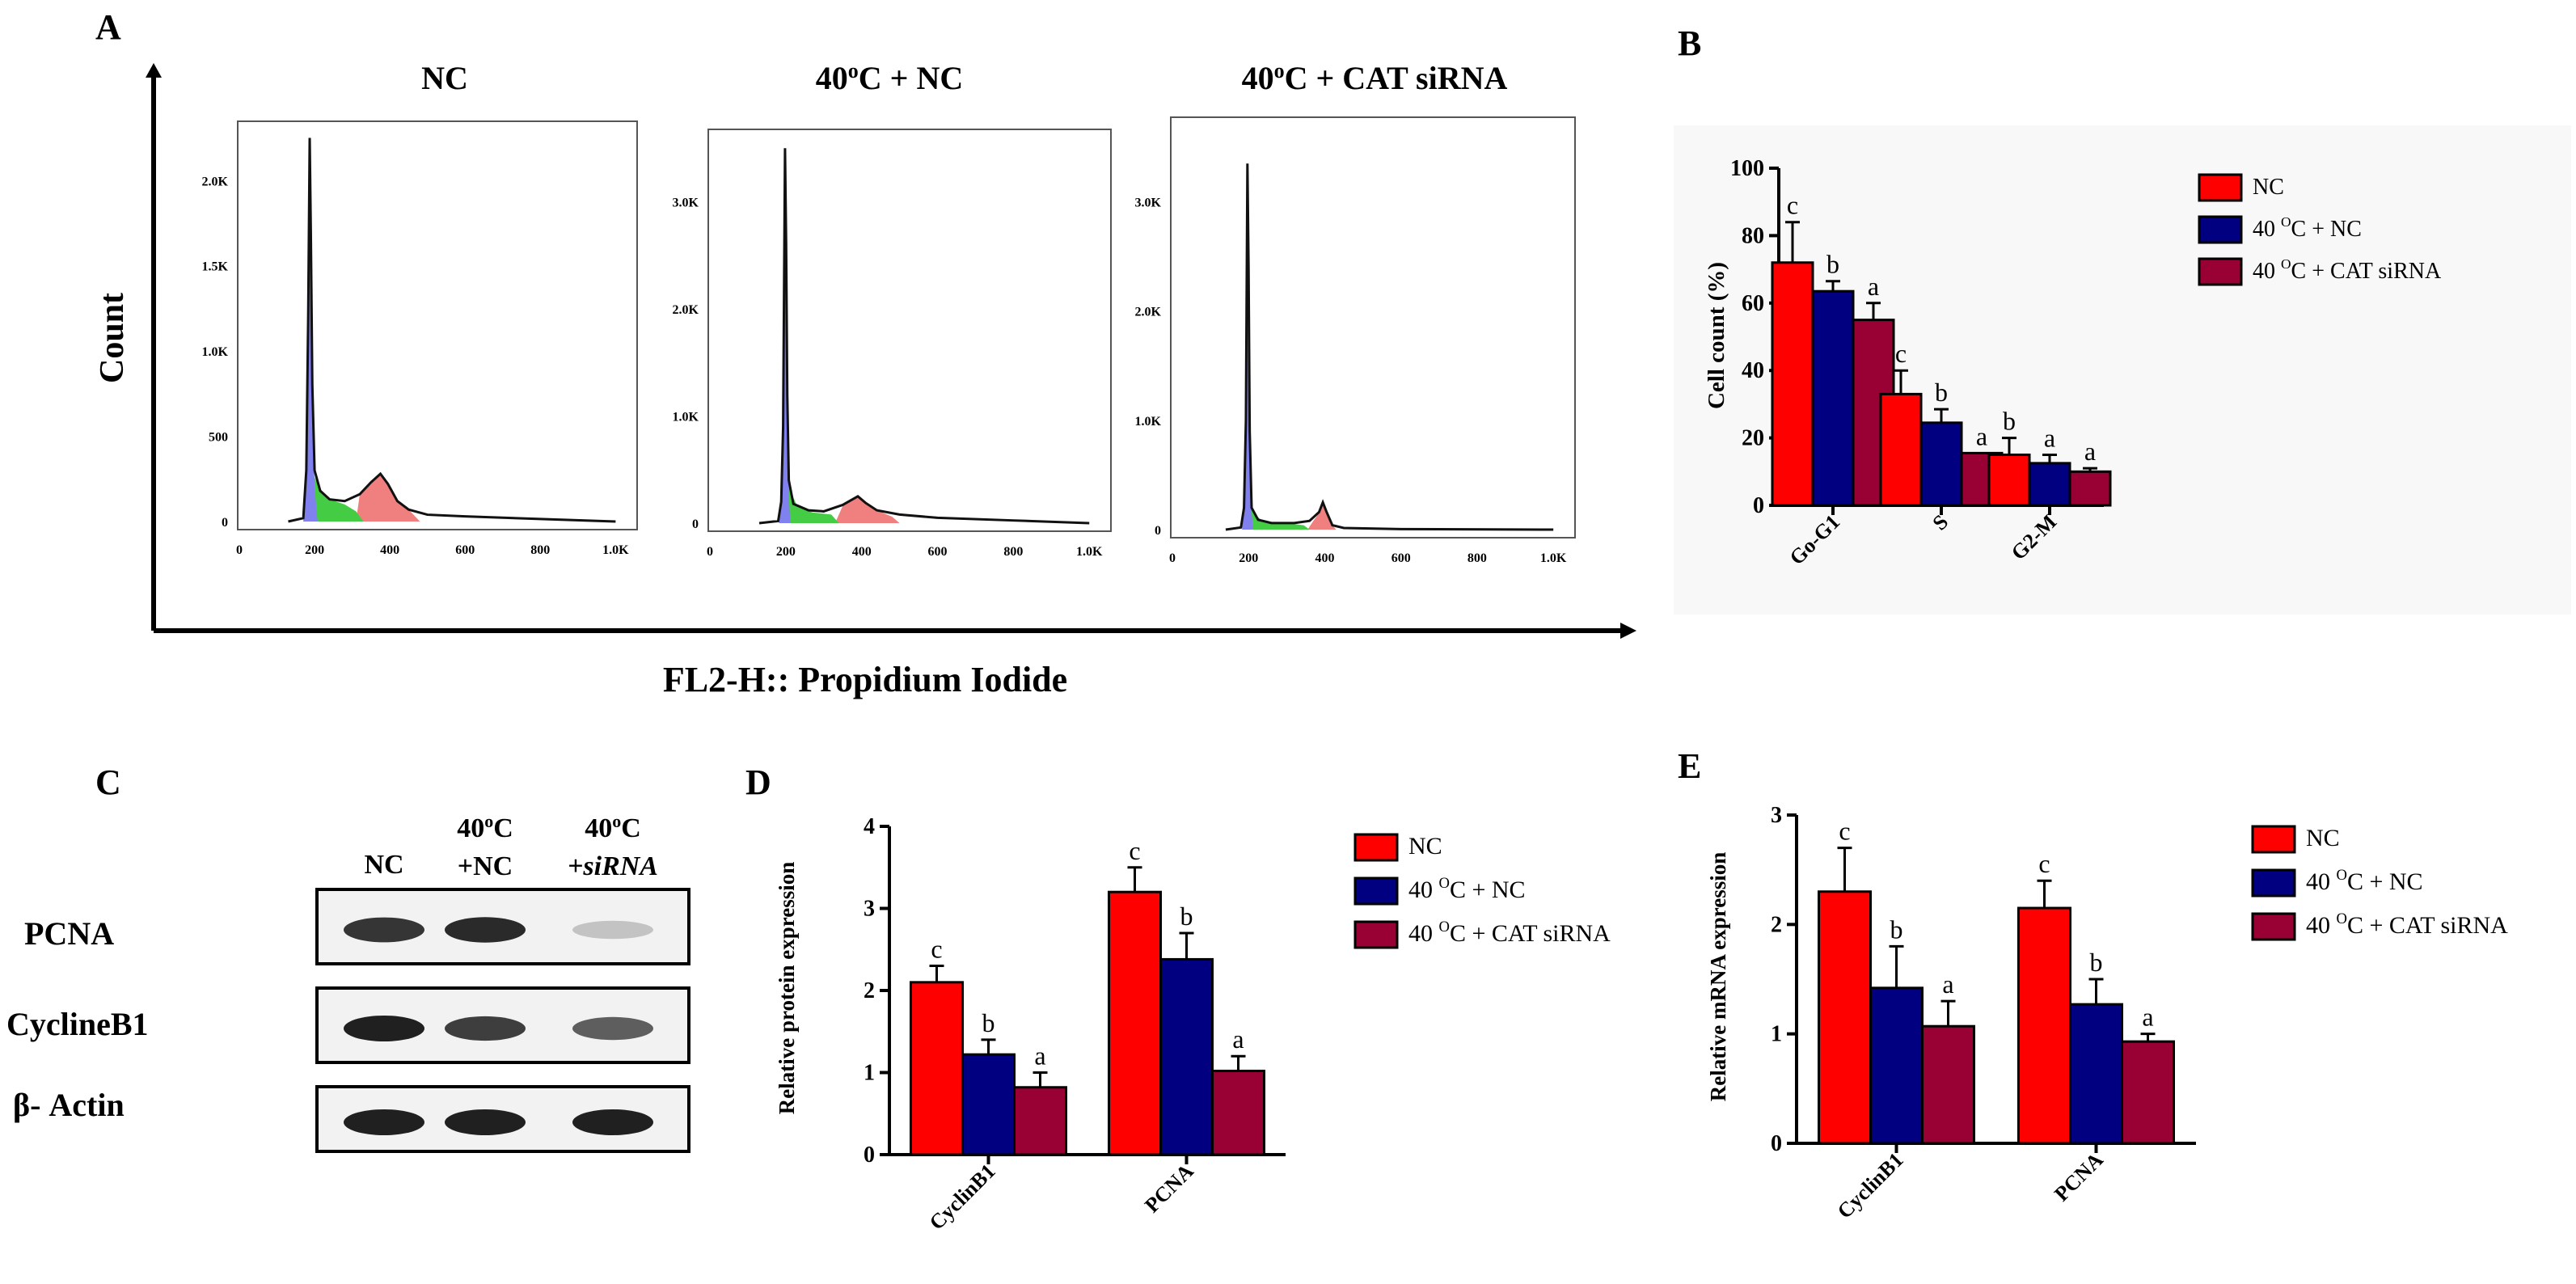 The width and height of the screenshot is (2576, 1284). Describe the element at coordinates (889, 77) in the screenshot. I see `histogram-title: 40oC + NC` at that location.